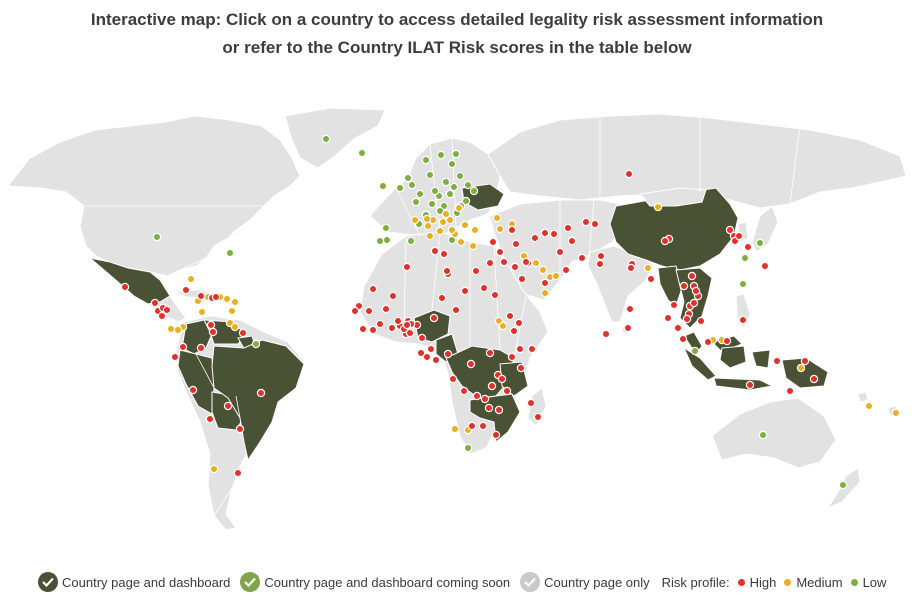 This screenshot has height=602, width=914. Describe the element at coordinates (154, 196) in the screenshot. I see `region-north-america` at that location.